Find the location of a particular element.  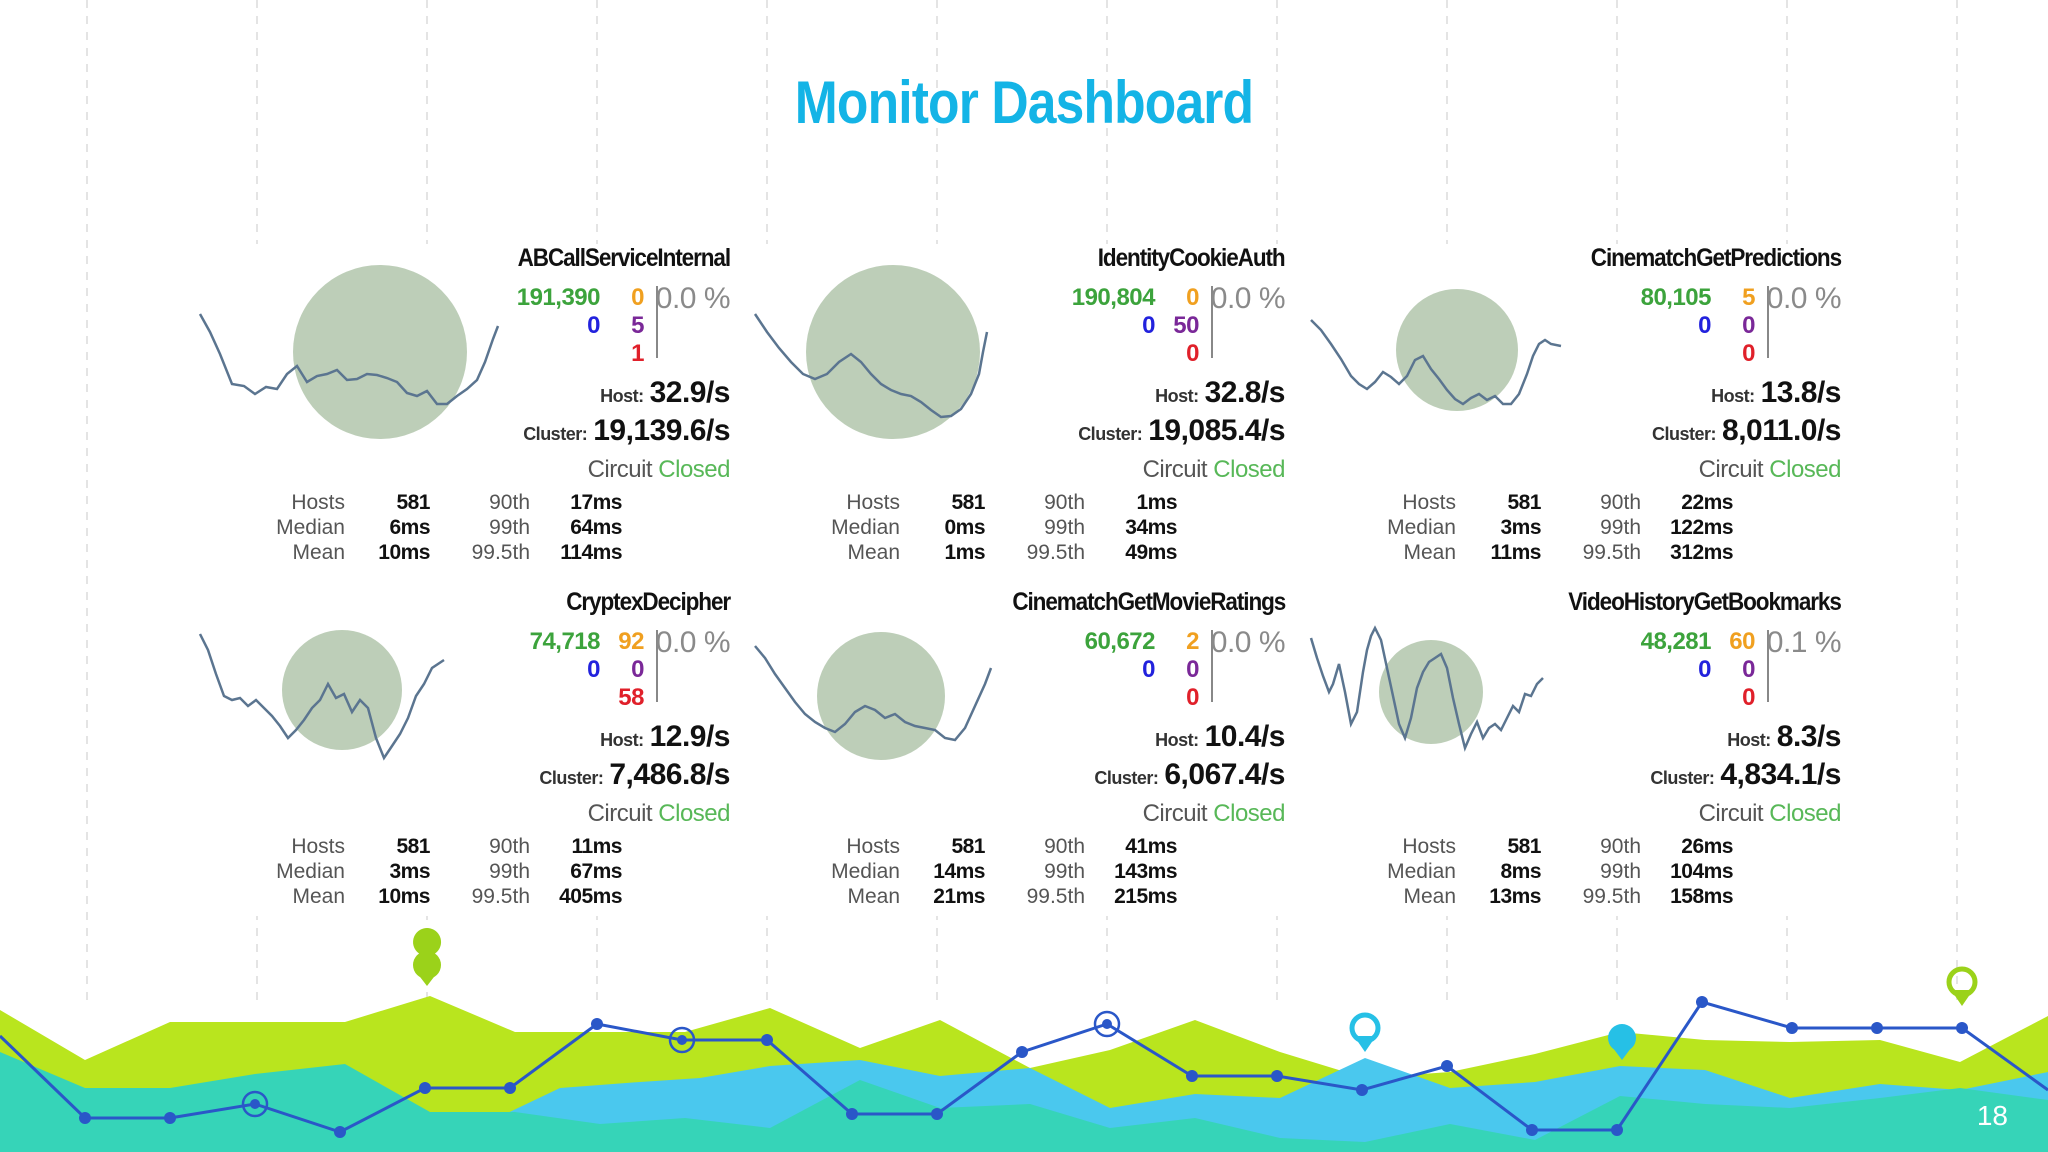

cluster-rate-value: 4,834.1/s is located at coordinates (1780, 774).